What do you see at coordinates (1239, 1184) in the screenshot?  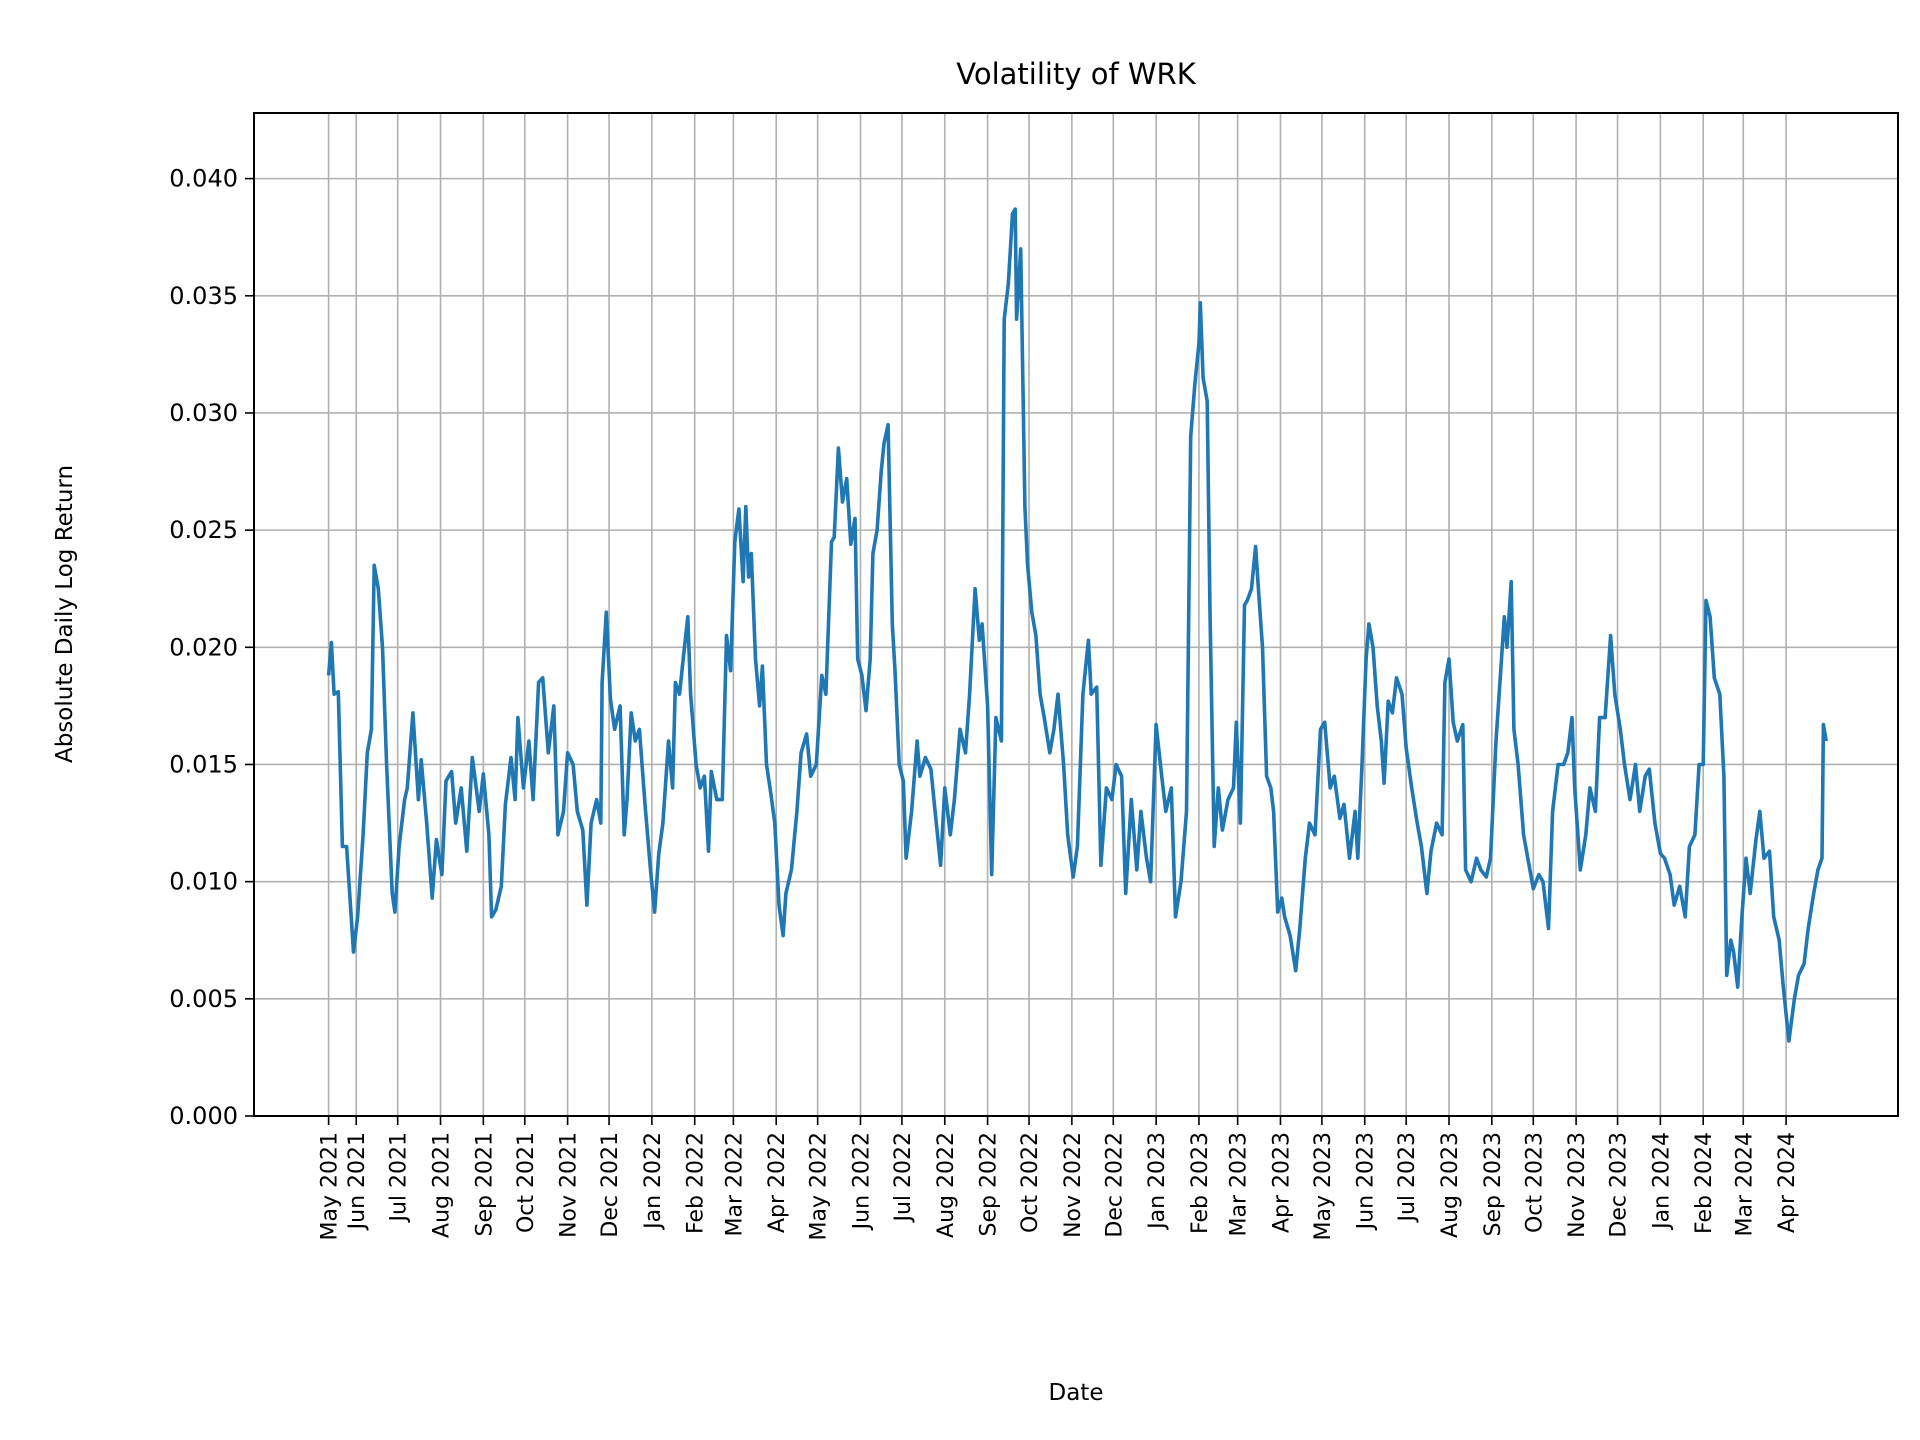 I see `x-tick-label: Mar 2023` at bounding box center [1239, 1184].